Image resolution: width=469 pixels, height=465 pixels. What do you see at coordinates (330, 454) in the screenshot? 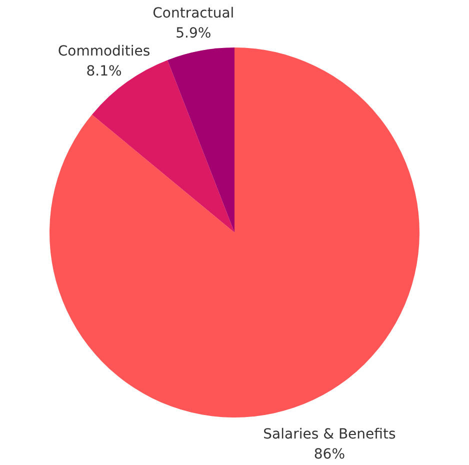
I see `data-label: 86%` at bounding box center [330, 454].